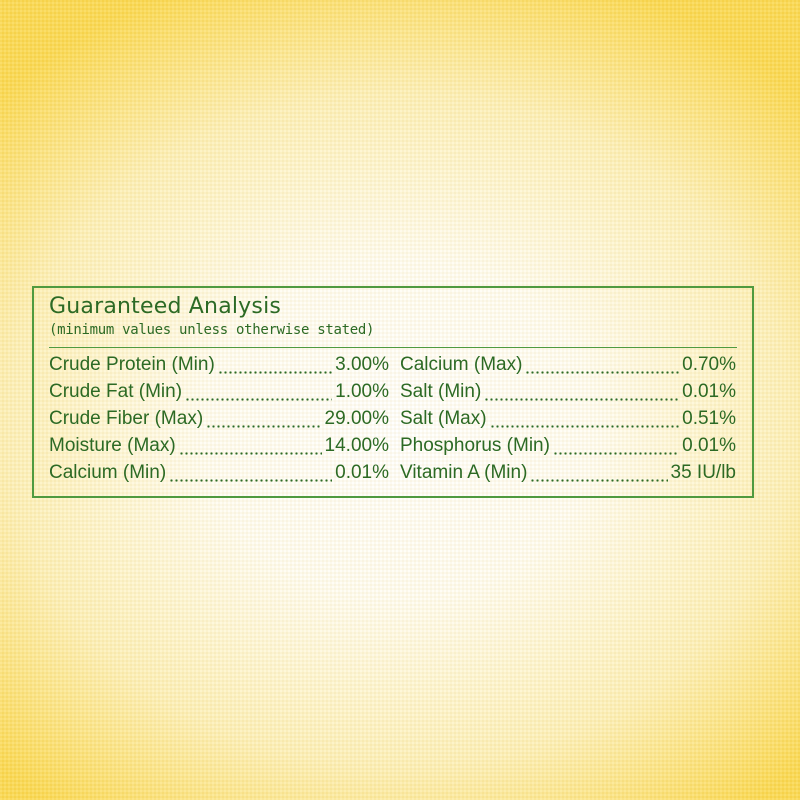  Describe the element at coordinates (219, 367) in the screenshot. I see `nutrient-row: Crude Protein (Min) 3.00%` at that location.